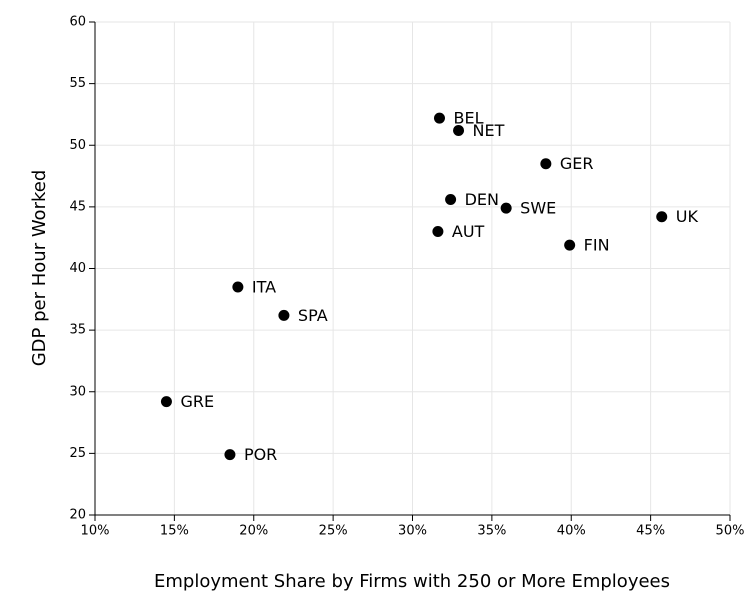 Image resolution: width=748 pixels, height=594 pixels. What do you see at coordinates (577, 163) in the screenshot?
I see `point-label: GER` at bounding box center [577, 163].